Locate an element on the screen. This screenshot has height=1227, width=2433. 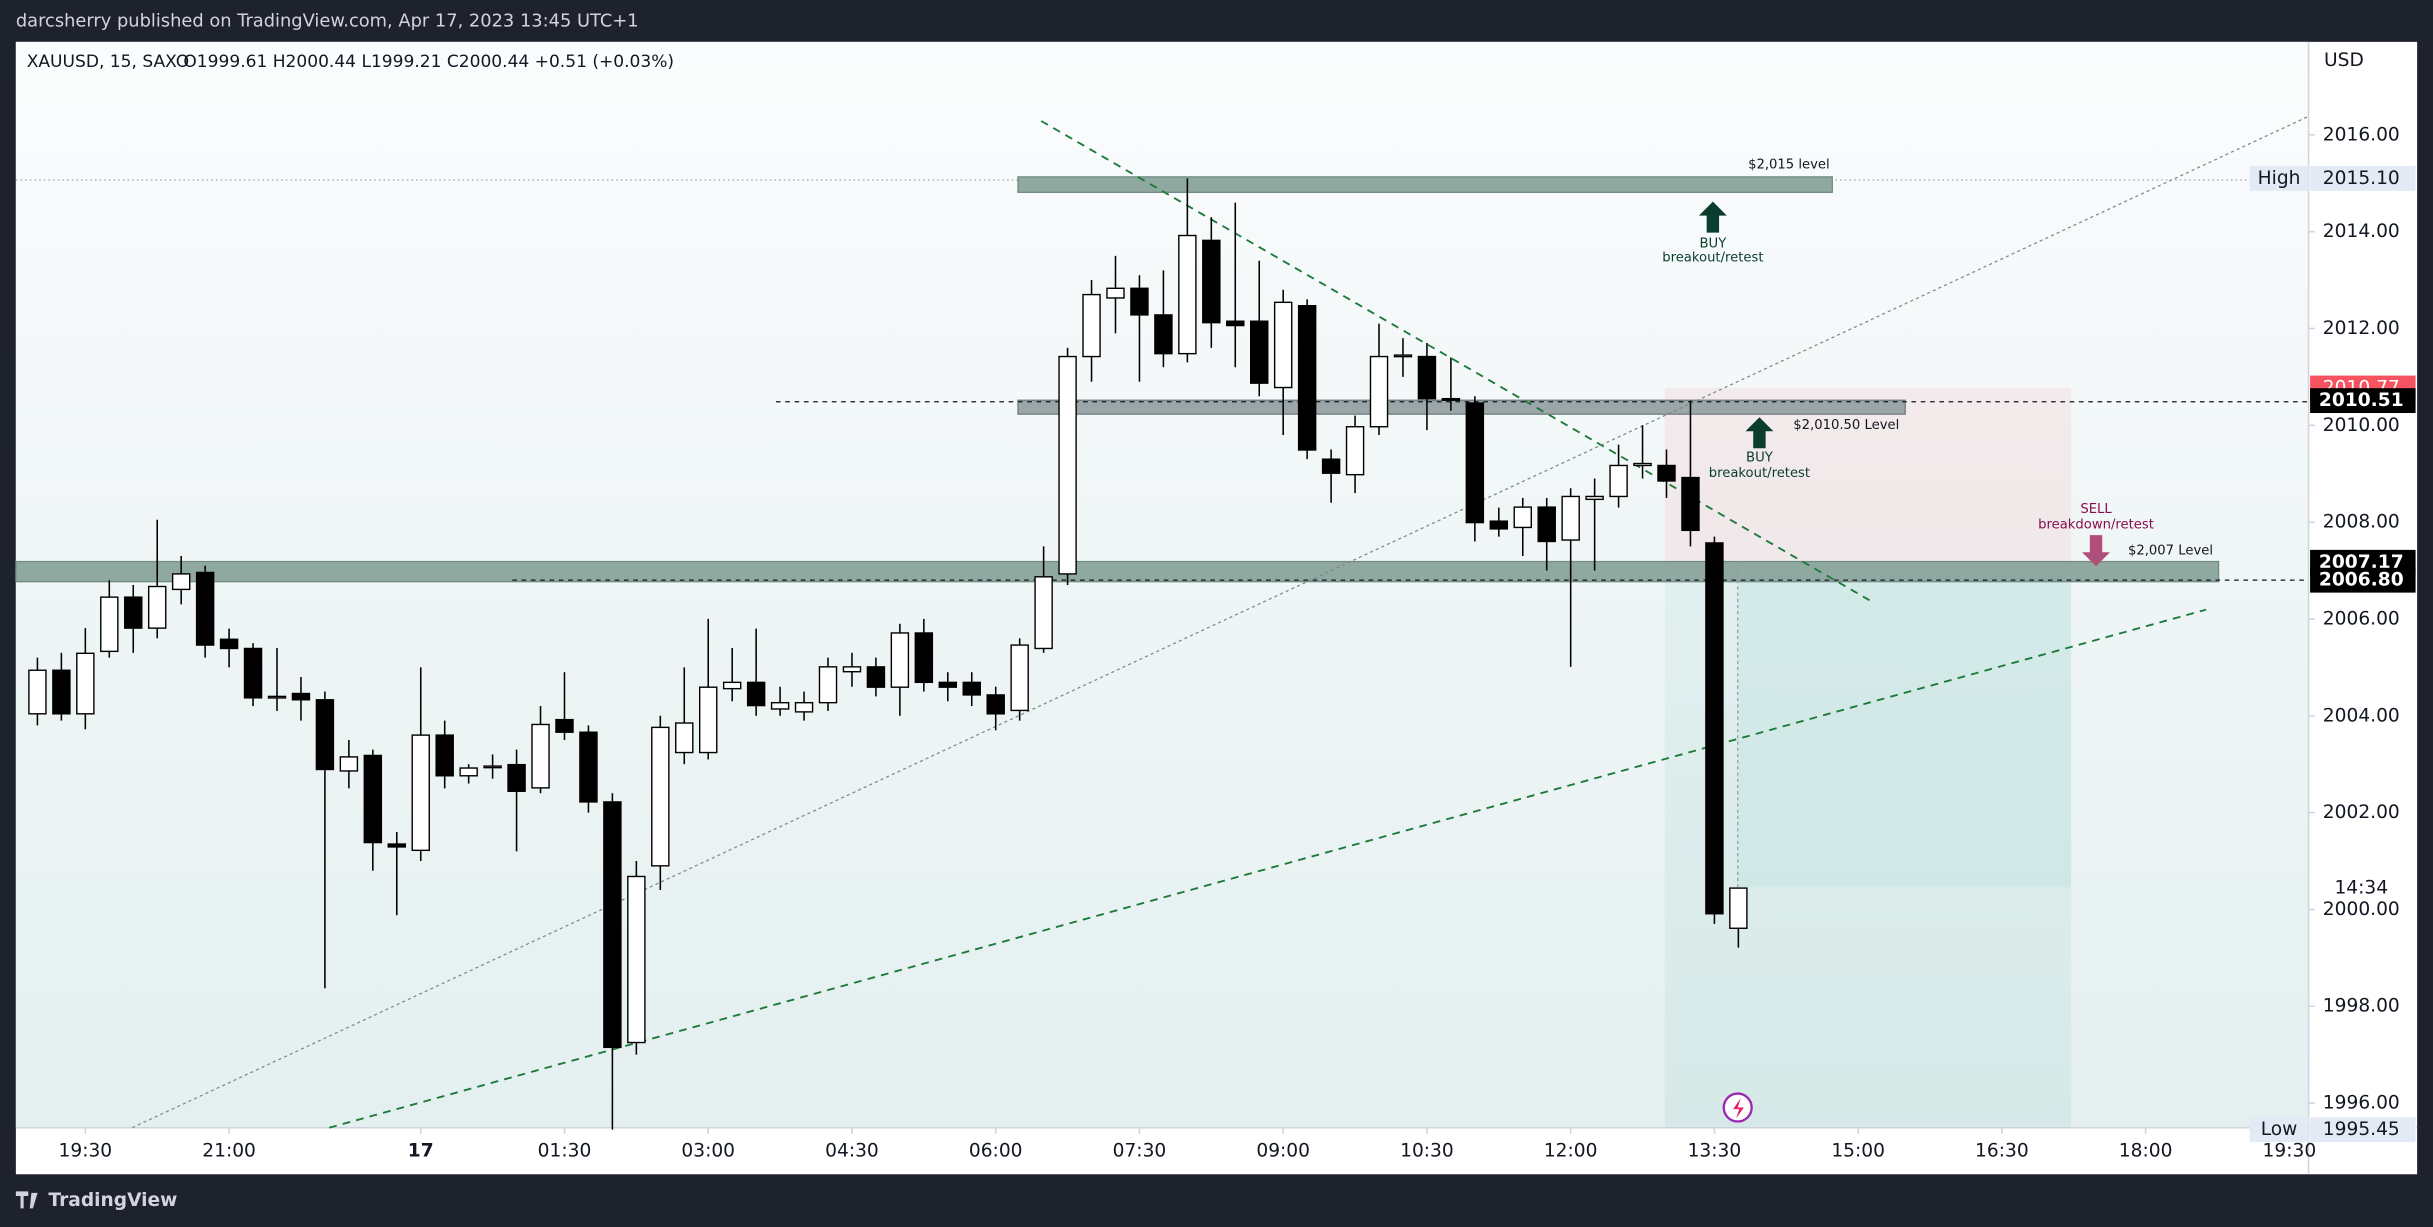
annotation: $2,007 Level is located at coordinates (2170, 551).